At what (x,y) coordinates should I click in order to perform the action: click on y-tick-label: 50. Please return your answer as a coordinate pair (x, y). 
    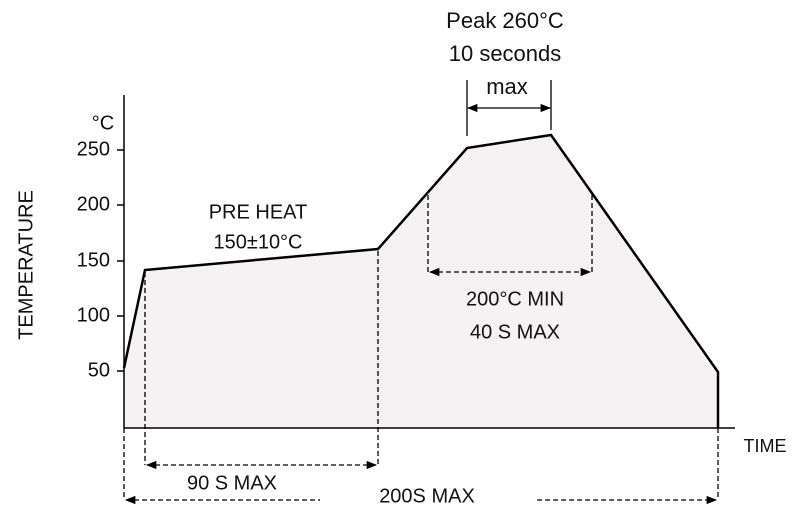
    Looking at the image, I should click on (99, 370).